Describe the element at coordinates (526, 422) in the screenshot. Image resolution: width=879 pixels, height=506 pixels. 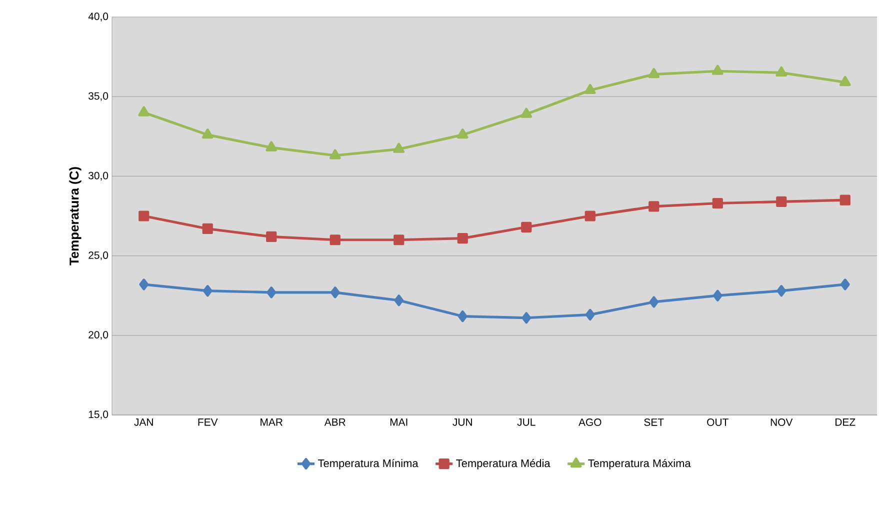
I see `x-tick-label: JUL` at that location.